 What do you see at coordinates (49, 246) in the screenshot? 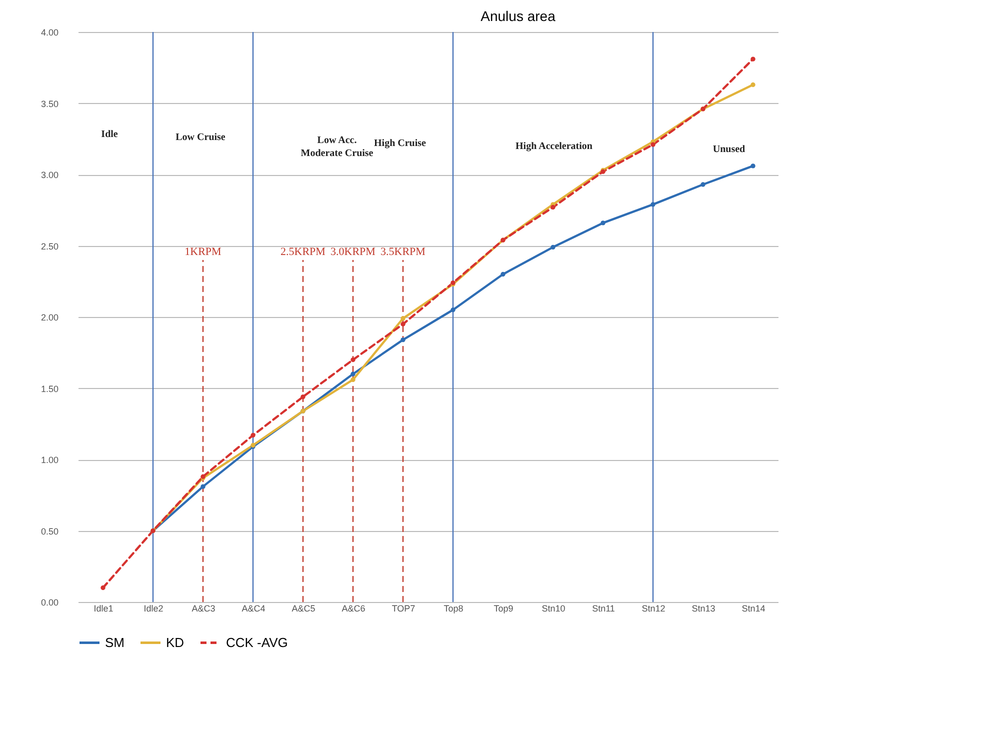
I see `y-tick-label: 2.50` at bounding box center [49, 246].